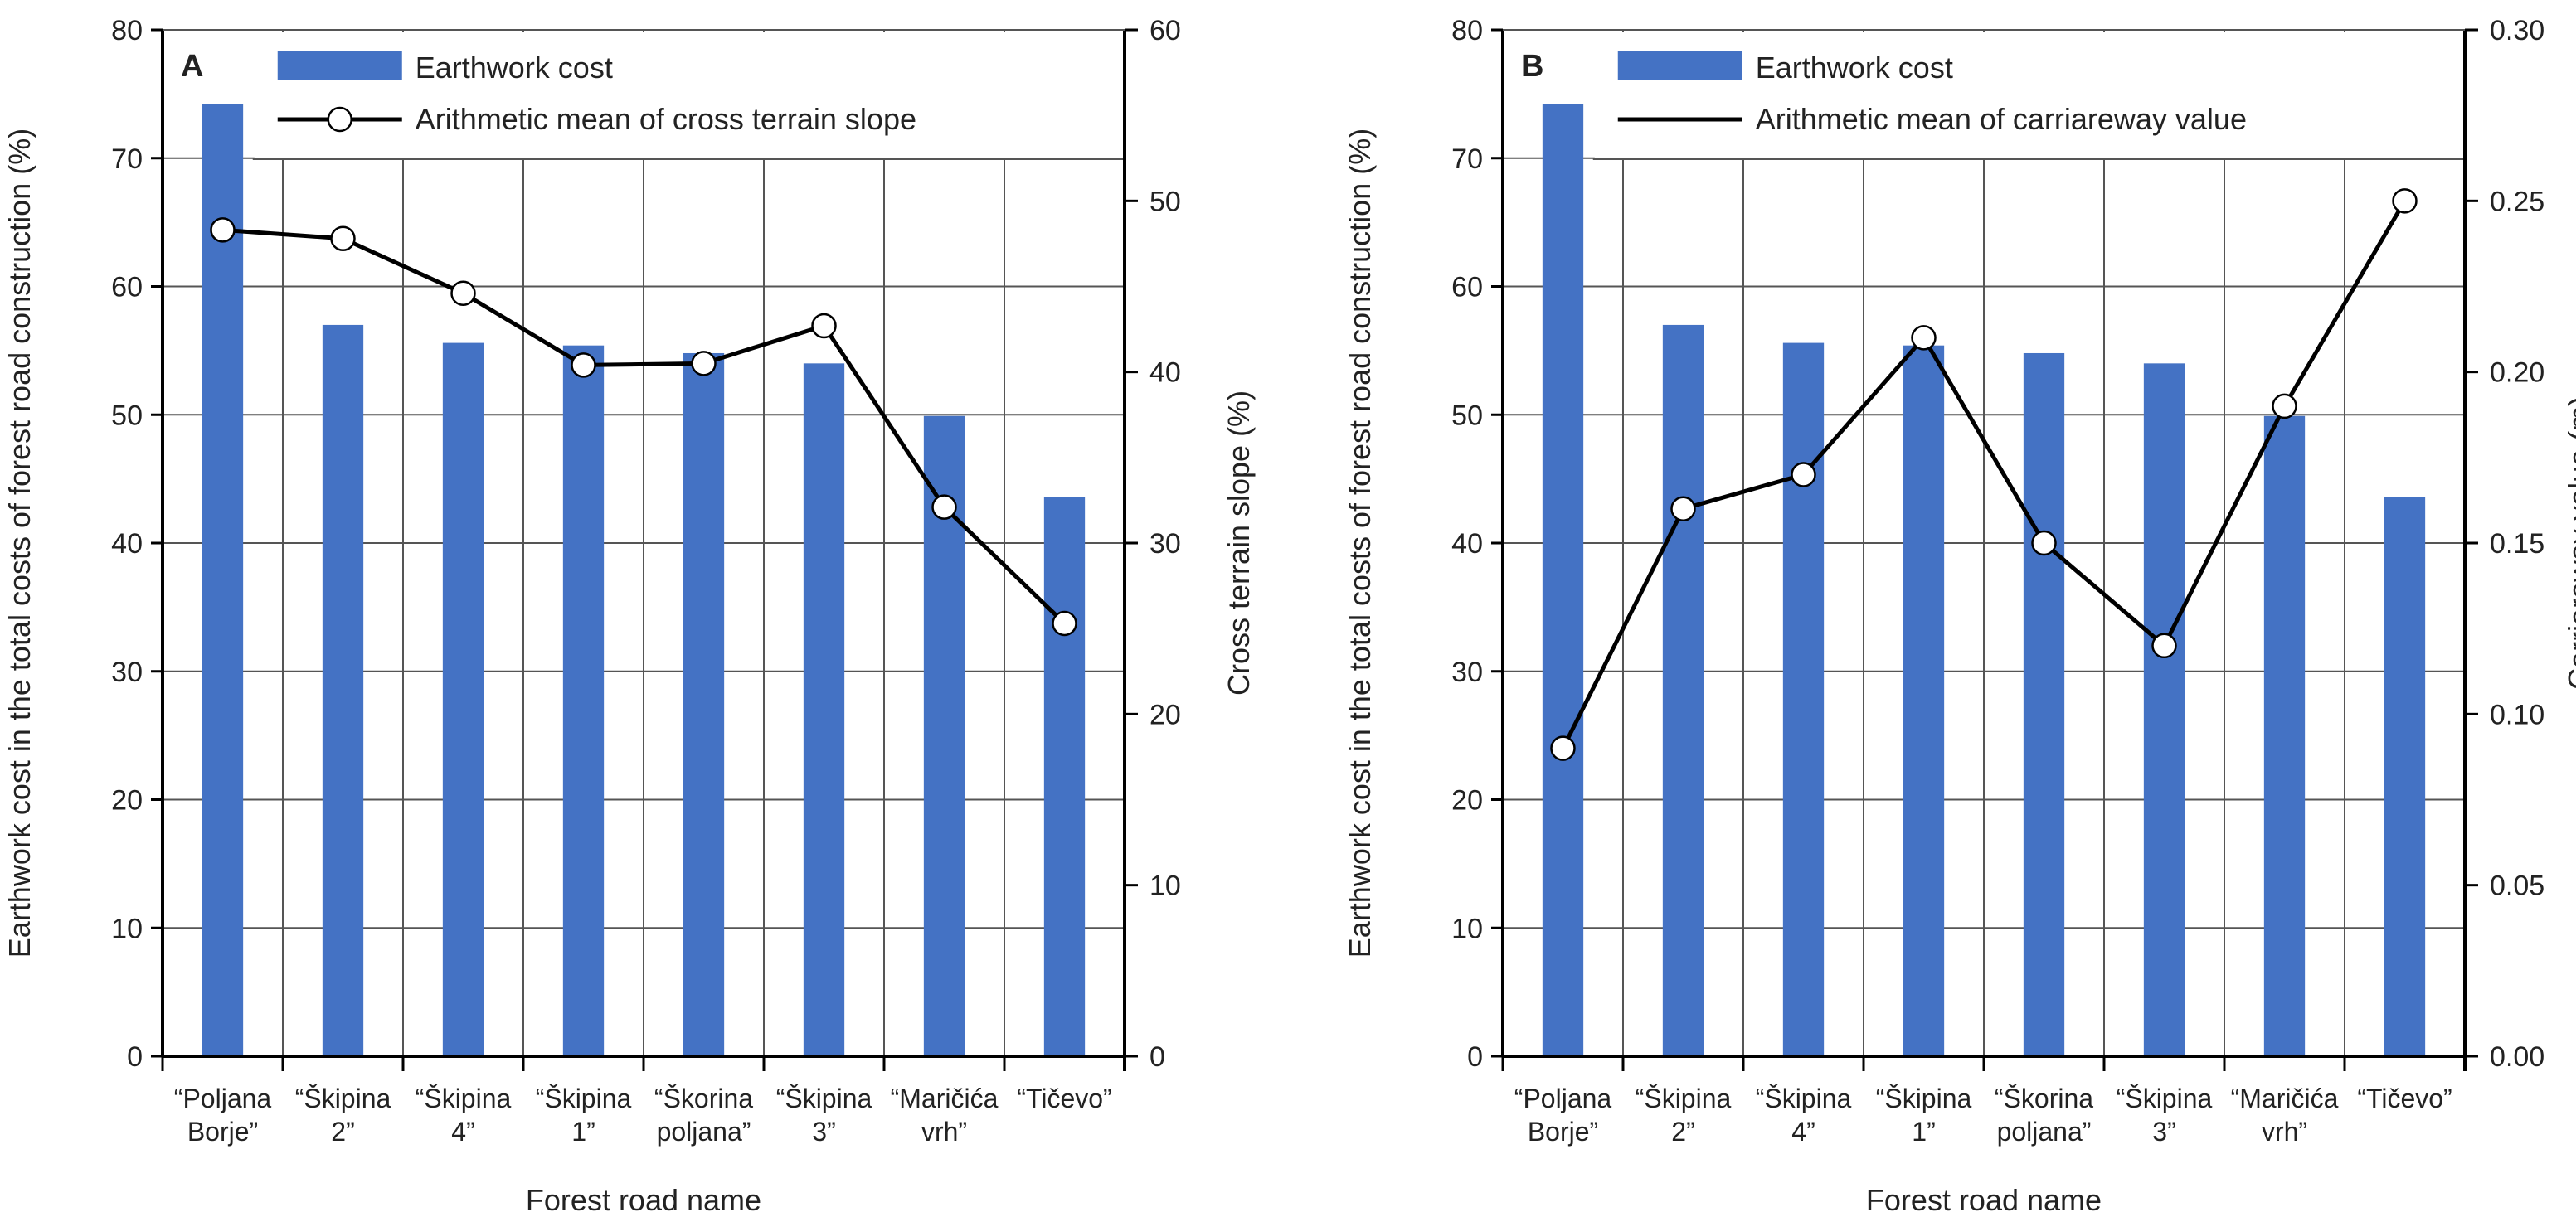 This screenshot has width=2576, height=1222. What do you see at coordinates (1165, 886) in the screenshot?
I see `y2-tick-label: 10` at bounding box center [1165, 886].